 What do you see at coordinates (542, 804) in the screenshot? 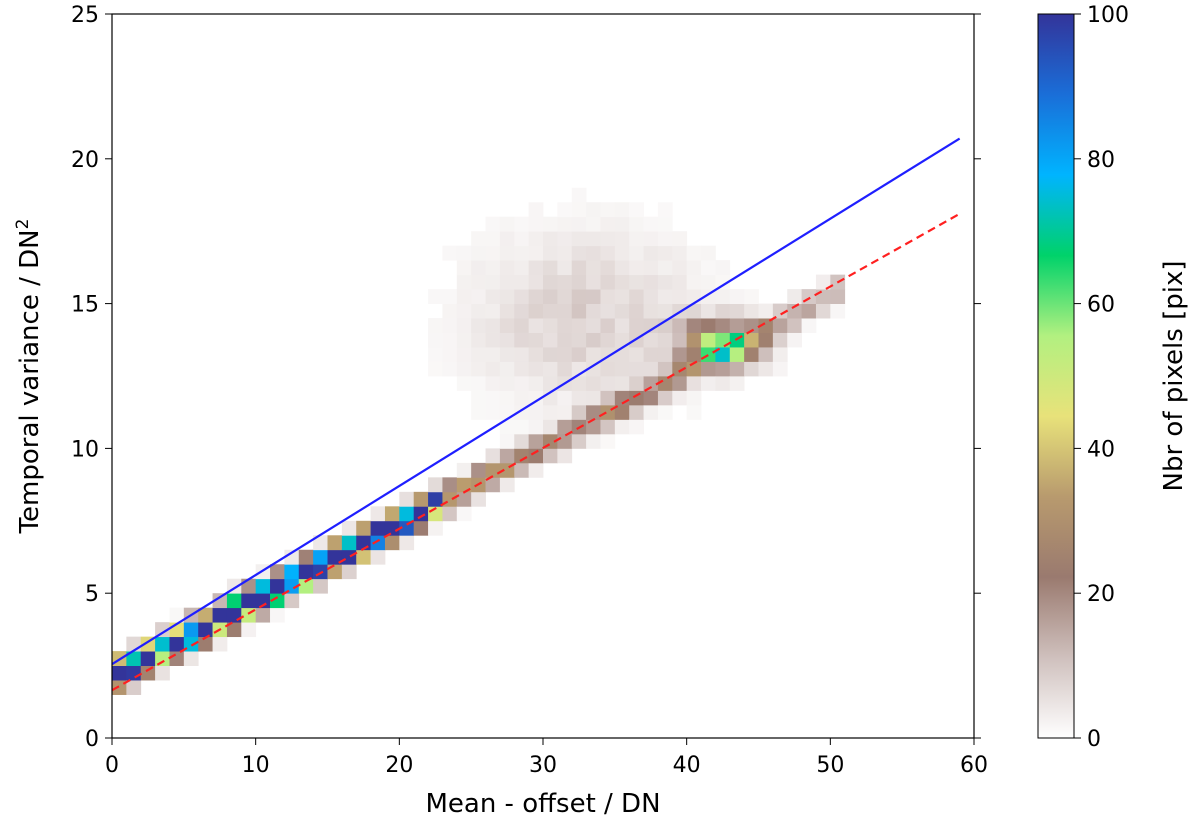
I see `x-axis-title: Mean - offset / DN` at bounding box center [542, 804].